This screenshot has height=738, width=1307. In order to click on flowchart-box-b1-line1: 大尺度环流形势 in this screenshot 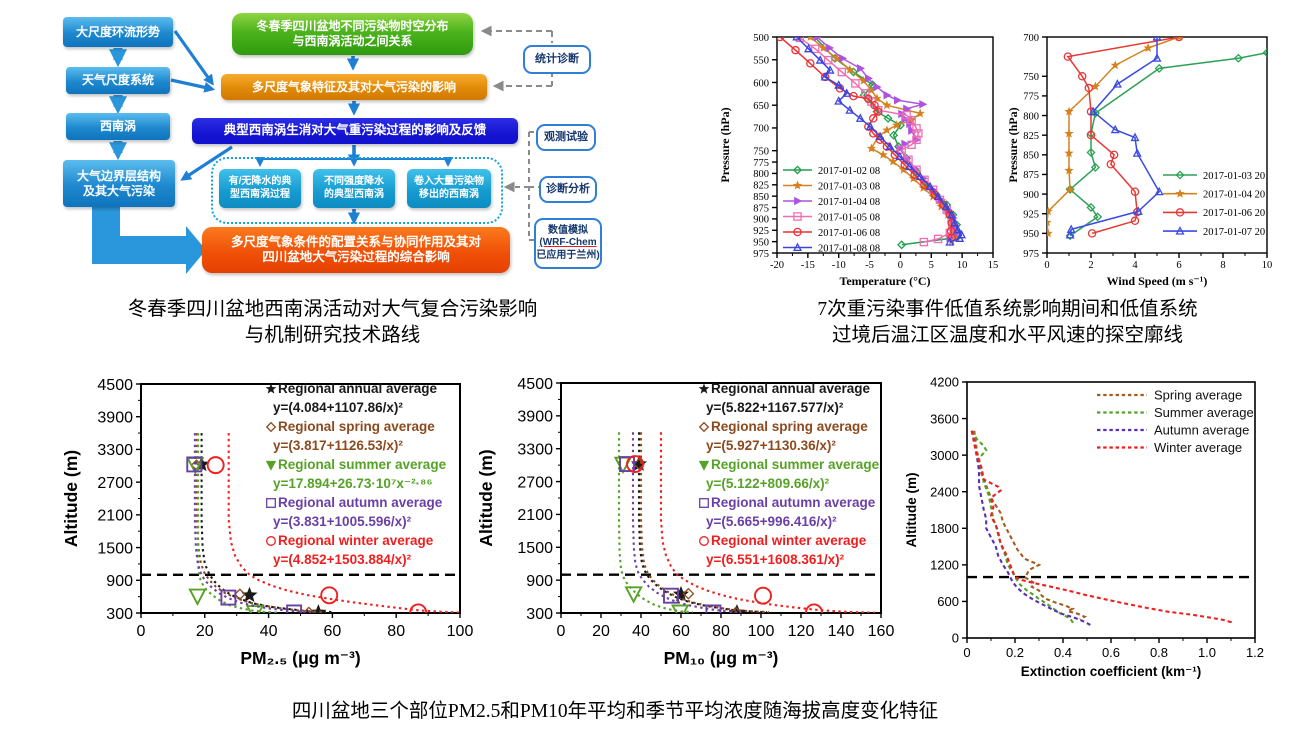, I will do `click(117, 31)`.